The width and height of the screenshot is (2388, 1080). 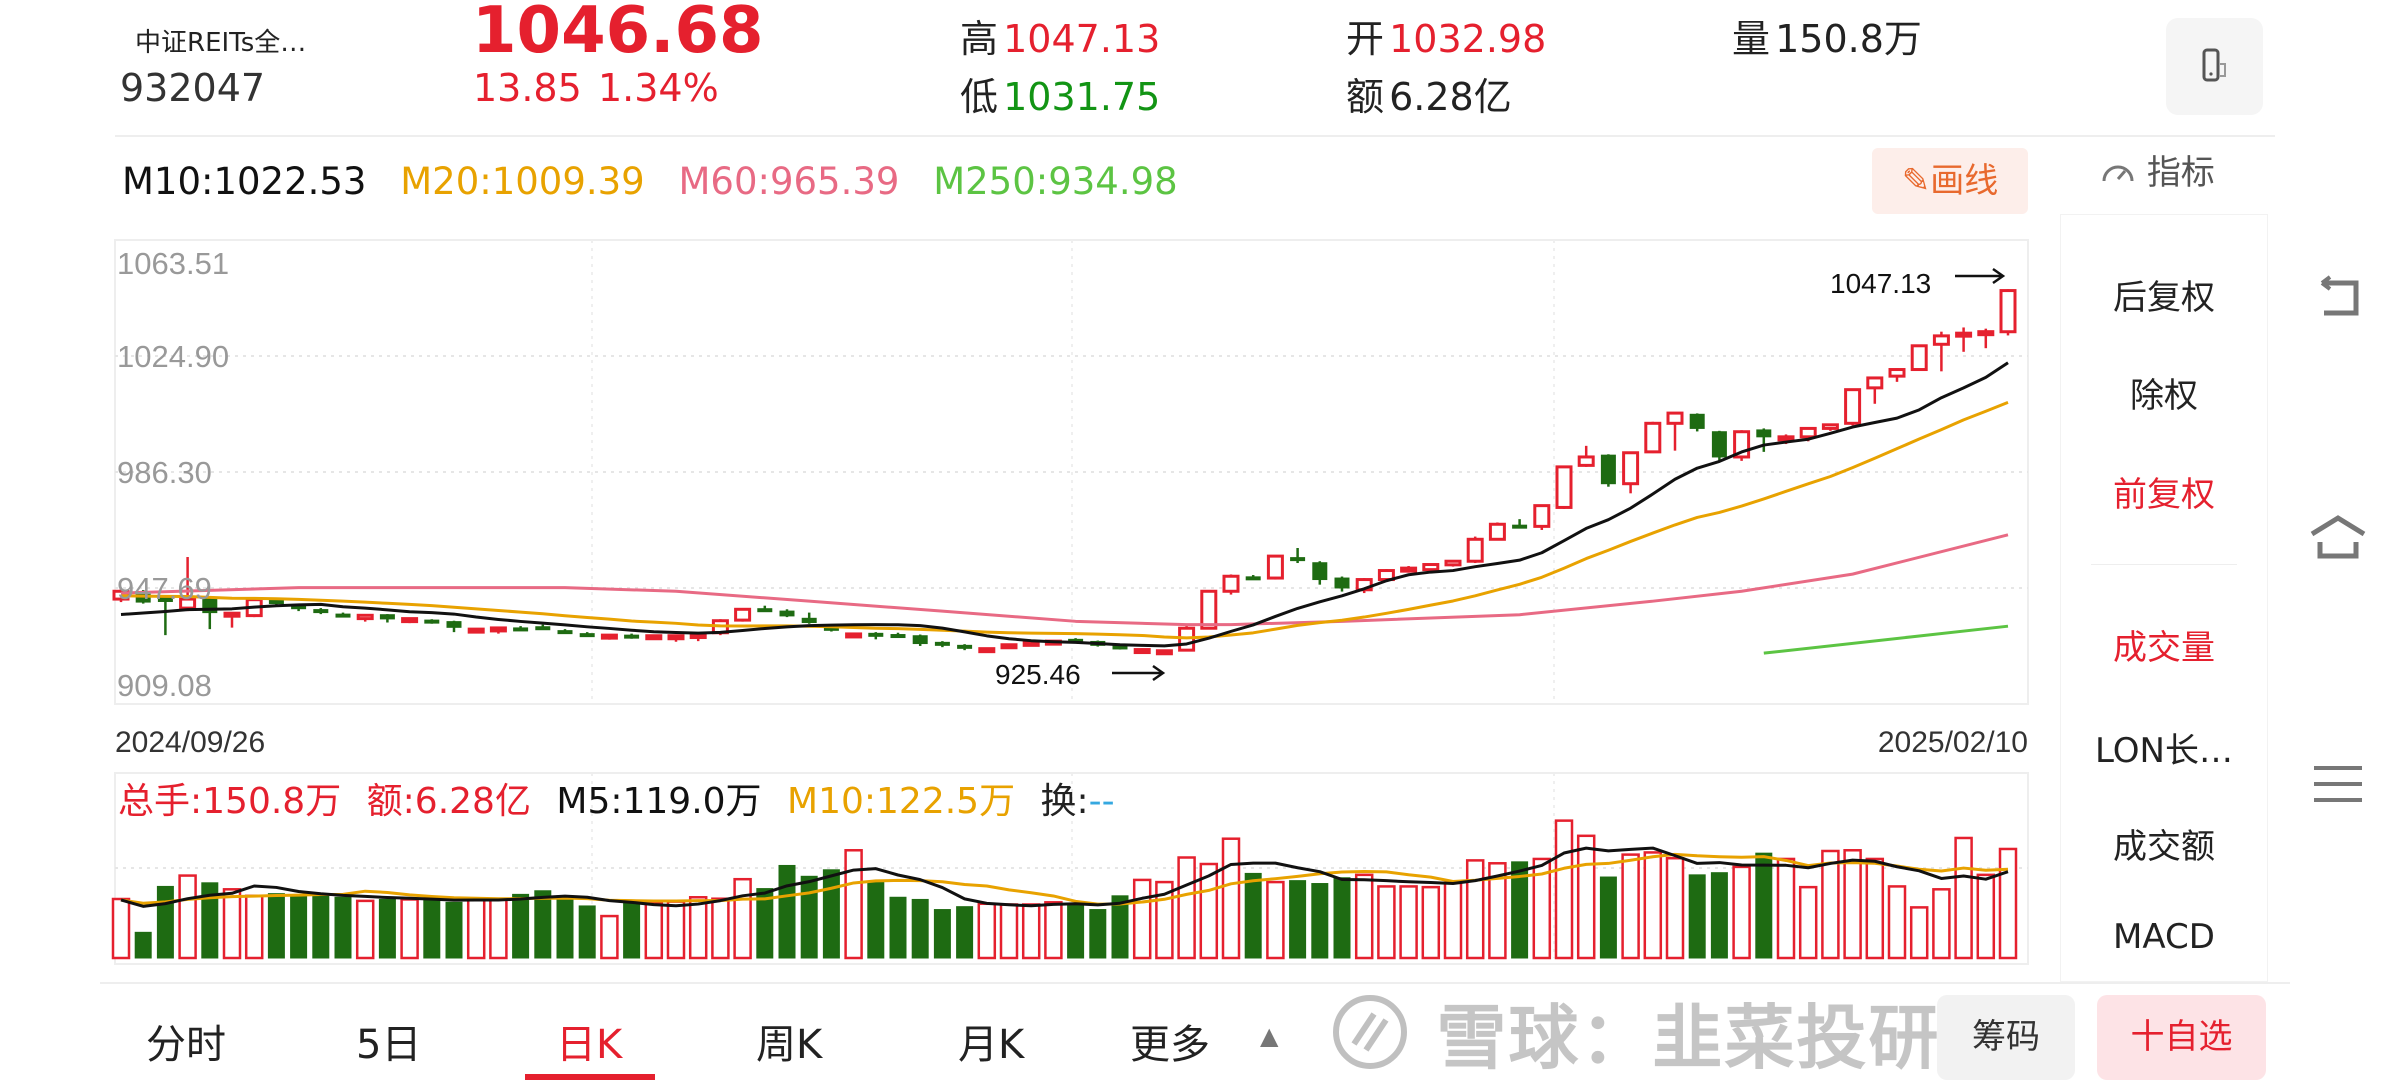 What do you see at coordinates (2164, 396) in the screenshot?
I see `menu-item-ex-rights: 除权` at bounding box center [2164, 396].